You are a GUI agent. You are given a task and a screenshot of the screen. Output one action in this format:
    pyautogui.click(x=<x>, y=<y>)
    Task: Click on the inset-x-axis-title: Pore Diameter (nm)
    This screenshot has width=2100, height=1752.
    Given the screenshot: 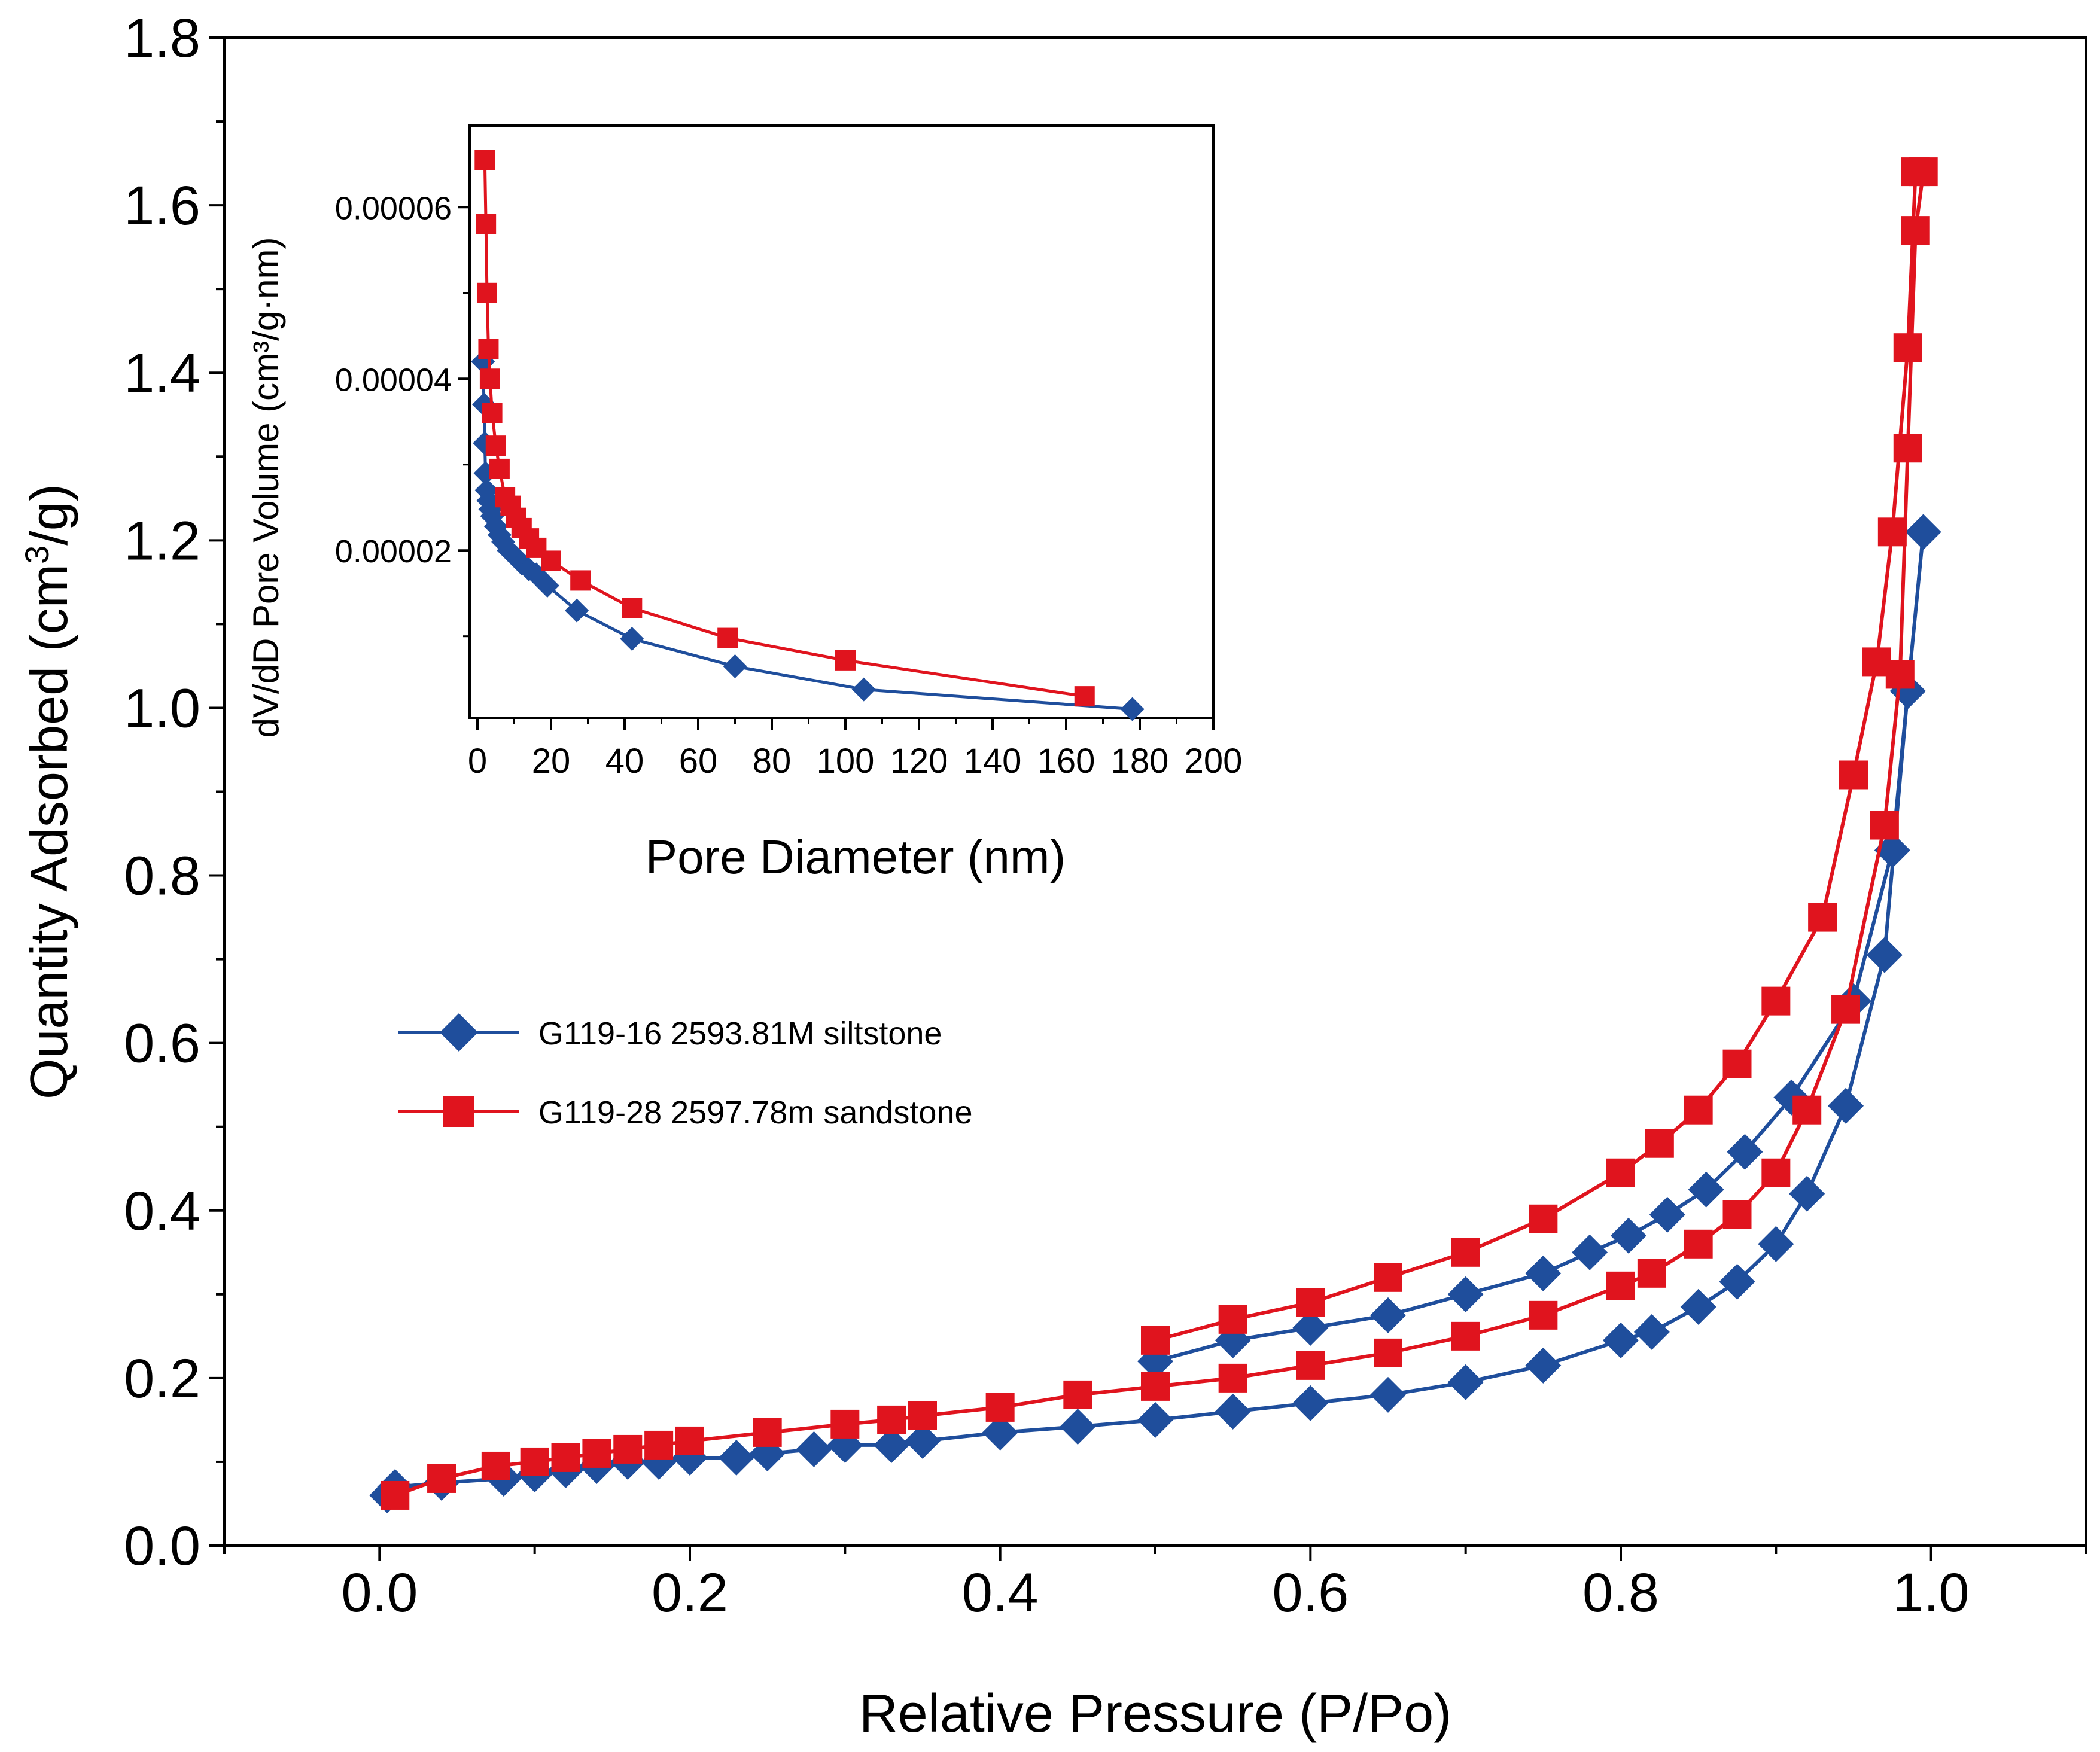 What is the action you would take?
    pyautogui.click(x=856, y=856)
    